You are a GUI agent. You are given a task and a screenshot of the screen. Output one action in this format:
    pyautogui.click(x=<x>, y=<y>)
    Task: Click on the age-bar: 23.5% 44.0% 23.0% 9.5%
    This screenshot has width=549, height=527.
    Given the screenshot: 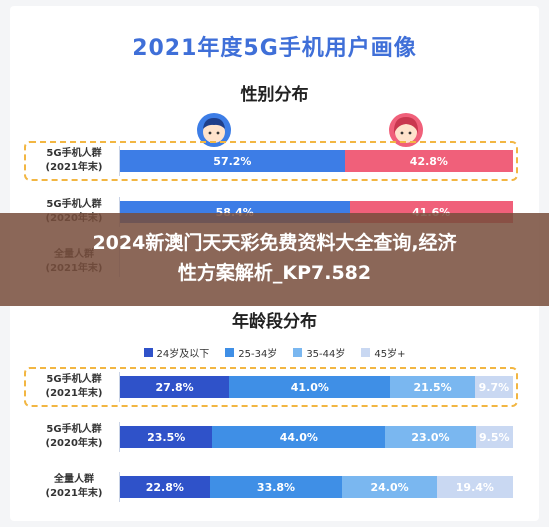 What is the action you would take?
    pyautogui.click(x=316, y=437)
    